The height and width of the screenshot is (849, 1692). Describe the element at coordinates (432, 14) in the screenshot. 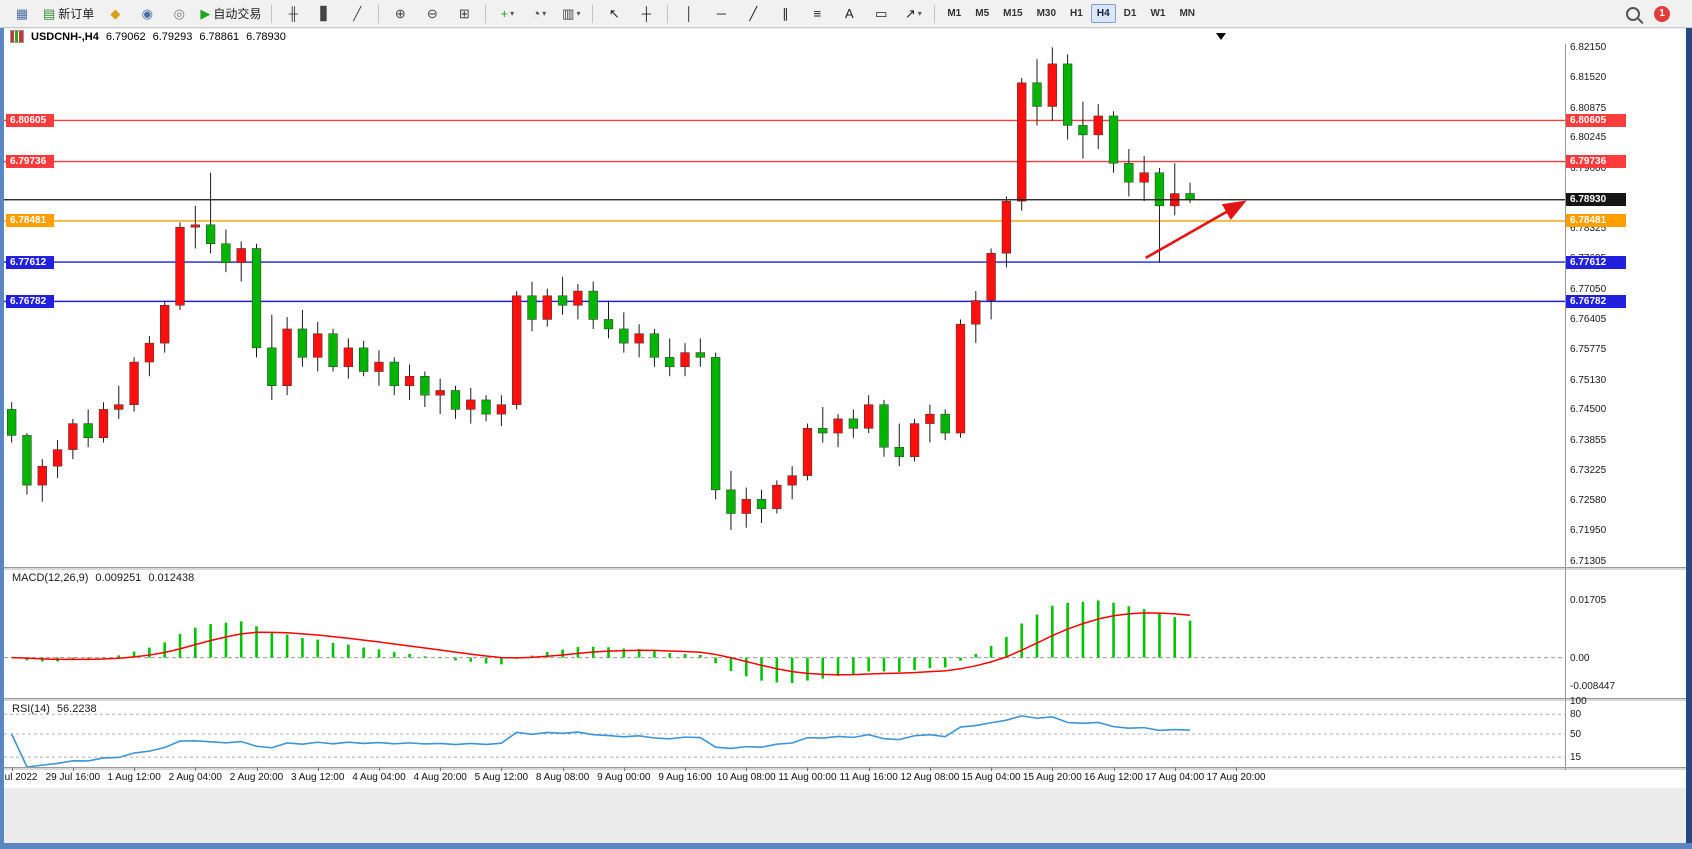

I see `zoom-out-button: ⊖` at that location.